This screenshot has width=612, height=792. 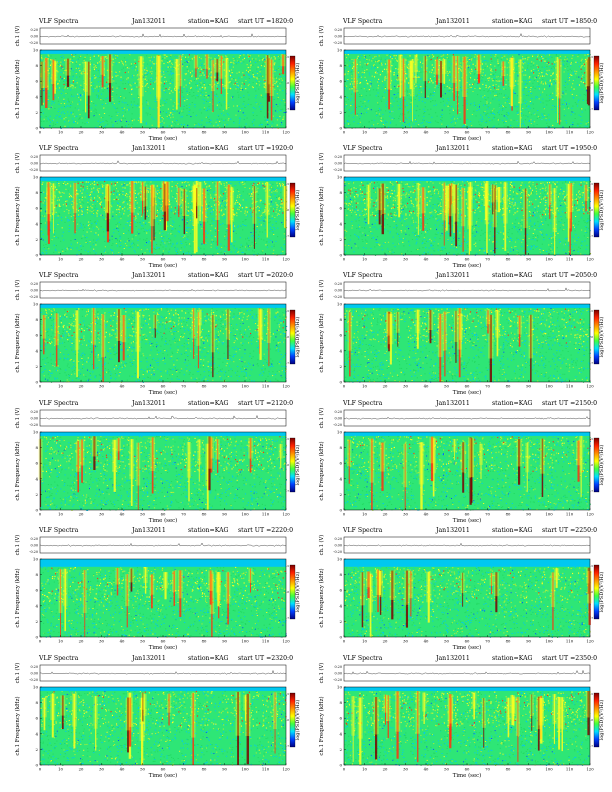 I want to click on colorbar-label: log(PSD)(V²/Hz), so click(x=601, y=83).